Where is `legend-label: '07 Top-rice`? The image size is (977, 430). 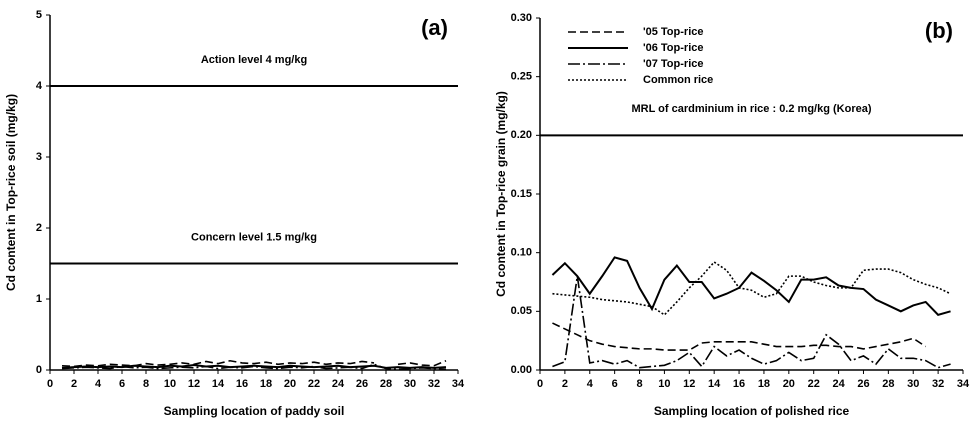
legend-label: '07 Top-rice is located at coordinates (673, 64).